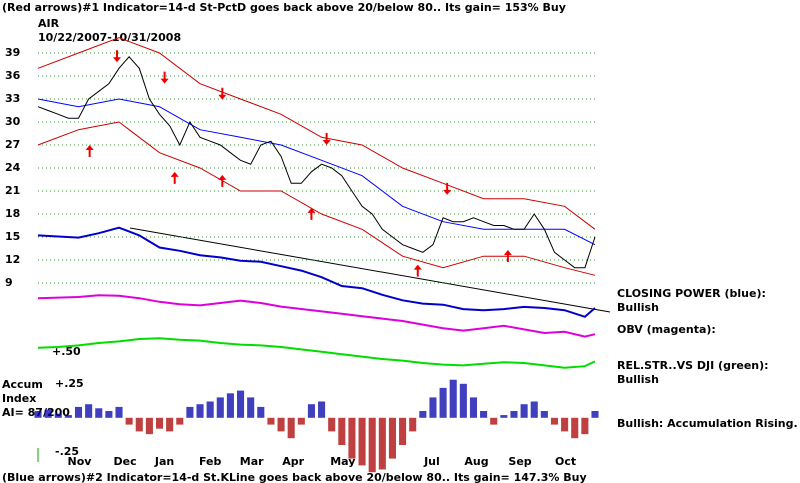 The height and width of the screenshot is (483, 800). I want to click on x-tick-label: Nov, so click(80, 461).